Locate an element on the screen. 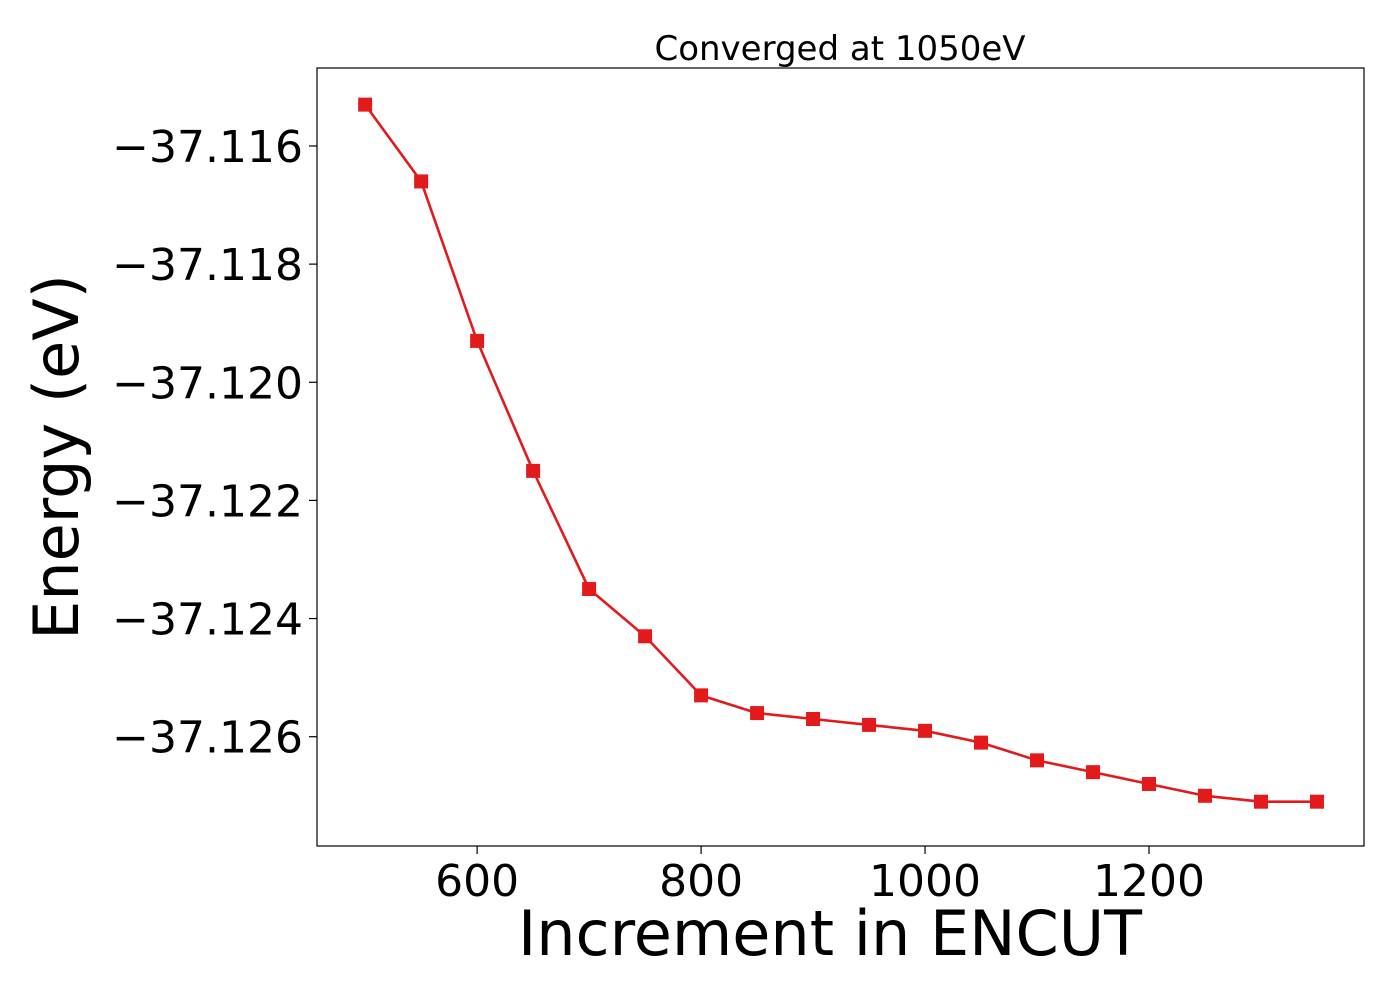 Image resolution: width=1400 pixels, height=1000 pixels. y-tick-label: −37.126 is located at coordinates (207, 738).